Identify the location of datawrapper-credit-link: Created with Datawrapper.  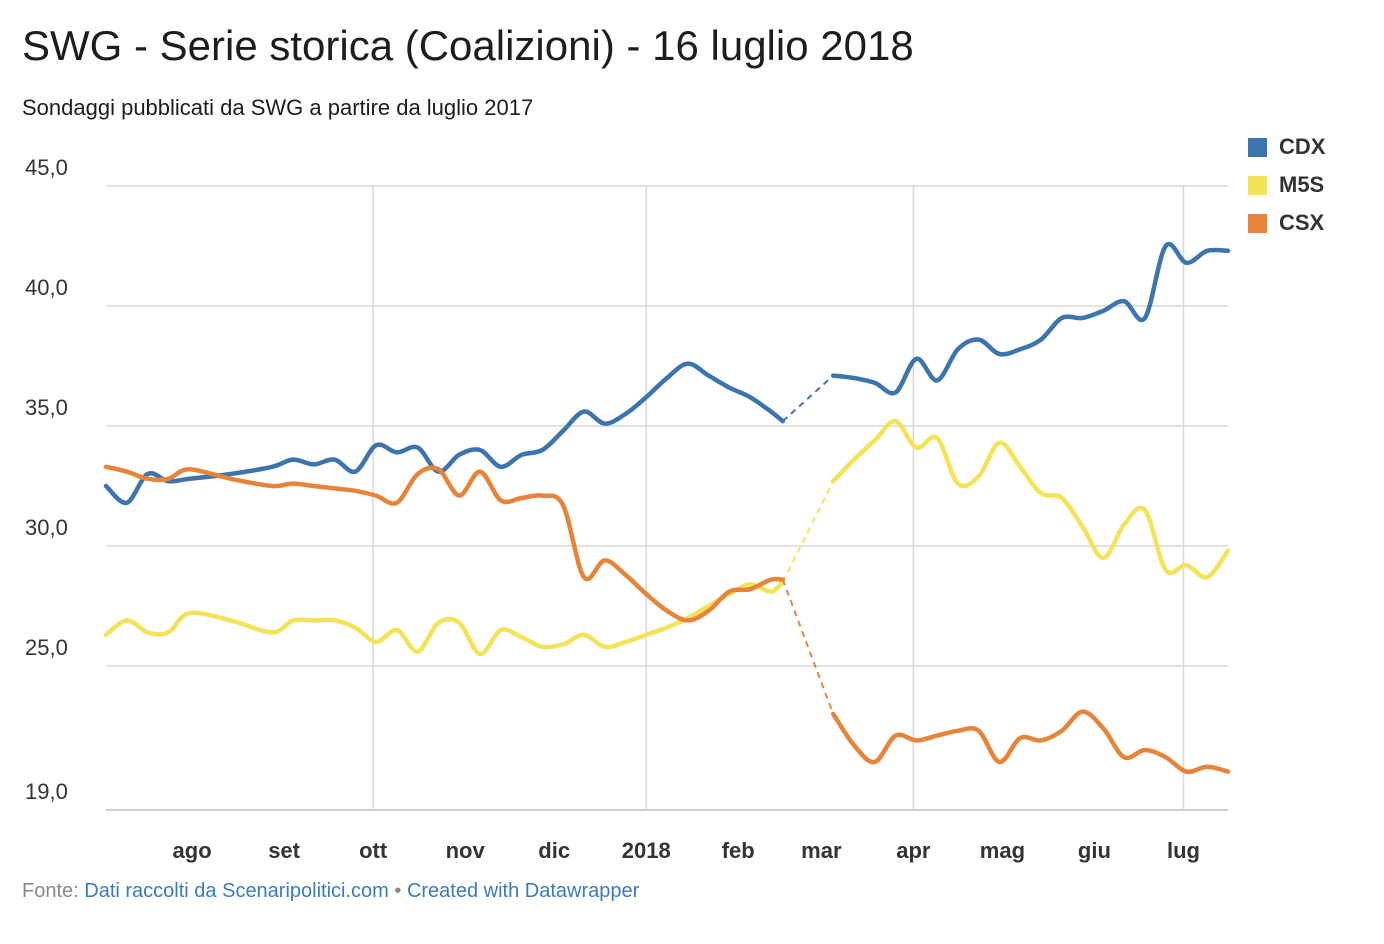
(523, 891).